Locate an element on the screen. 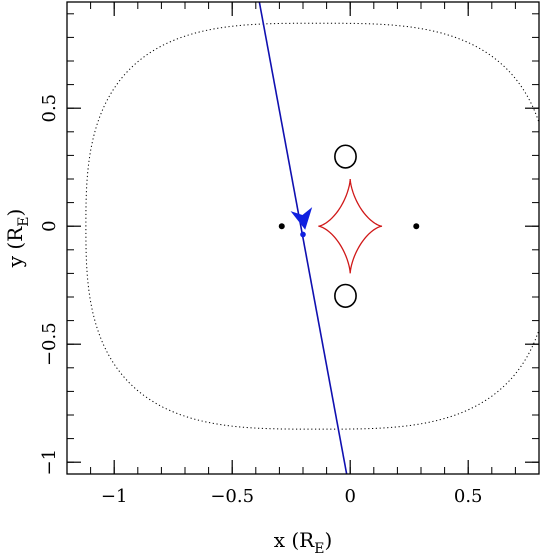  y-axis-title-main: y (R is located at coordinates (15, 247).